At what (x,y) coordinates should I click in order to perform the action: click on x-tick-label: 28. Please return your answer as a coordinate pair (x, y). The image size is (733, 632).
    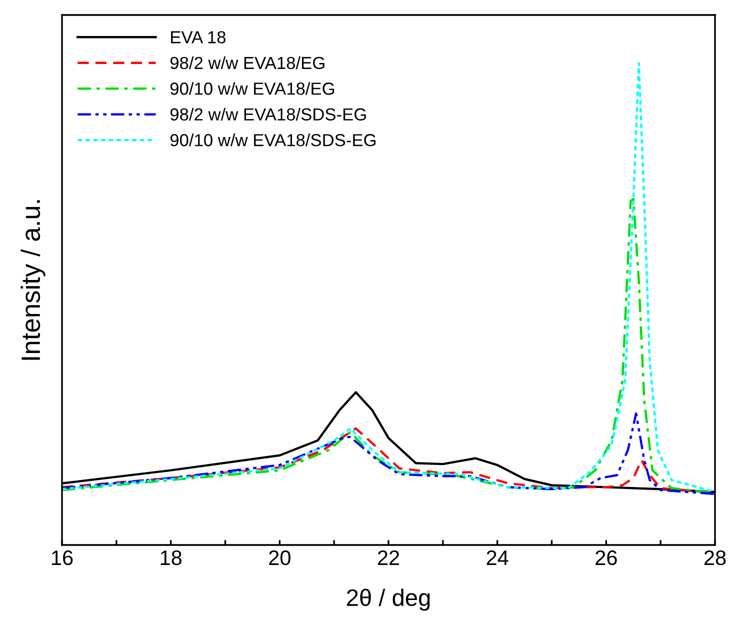
    Looking at the image, I should click on (715, 558).